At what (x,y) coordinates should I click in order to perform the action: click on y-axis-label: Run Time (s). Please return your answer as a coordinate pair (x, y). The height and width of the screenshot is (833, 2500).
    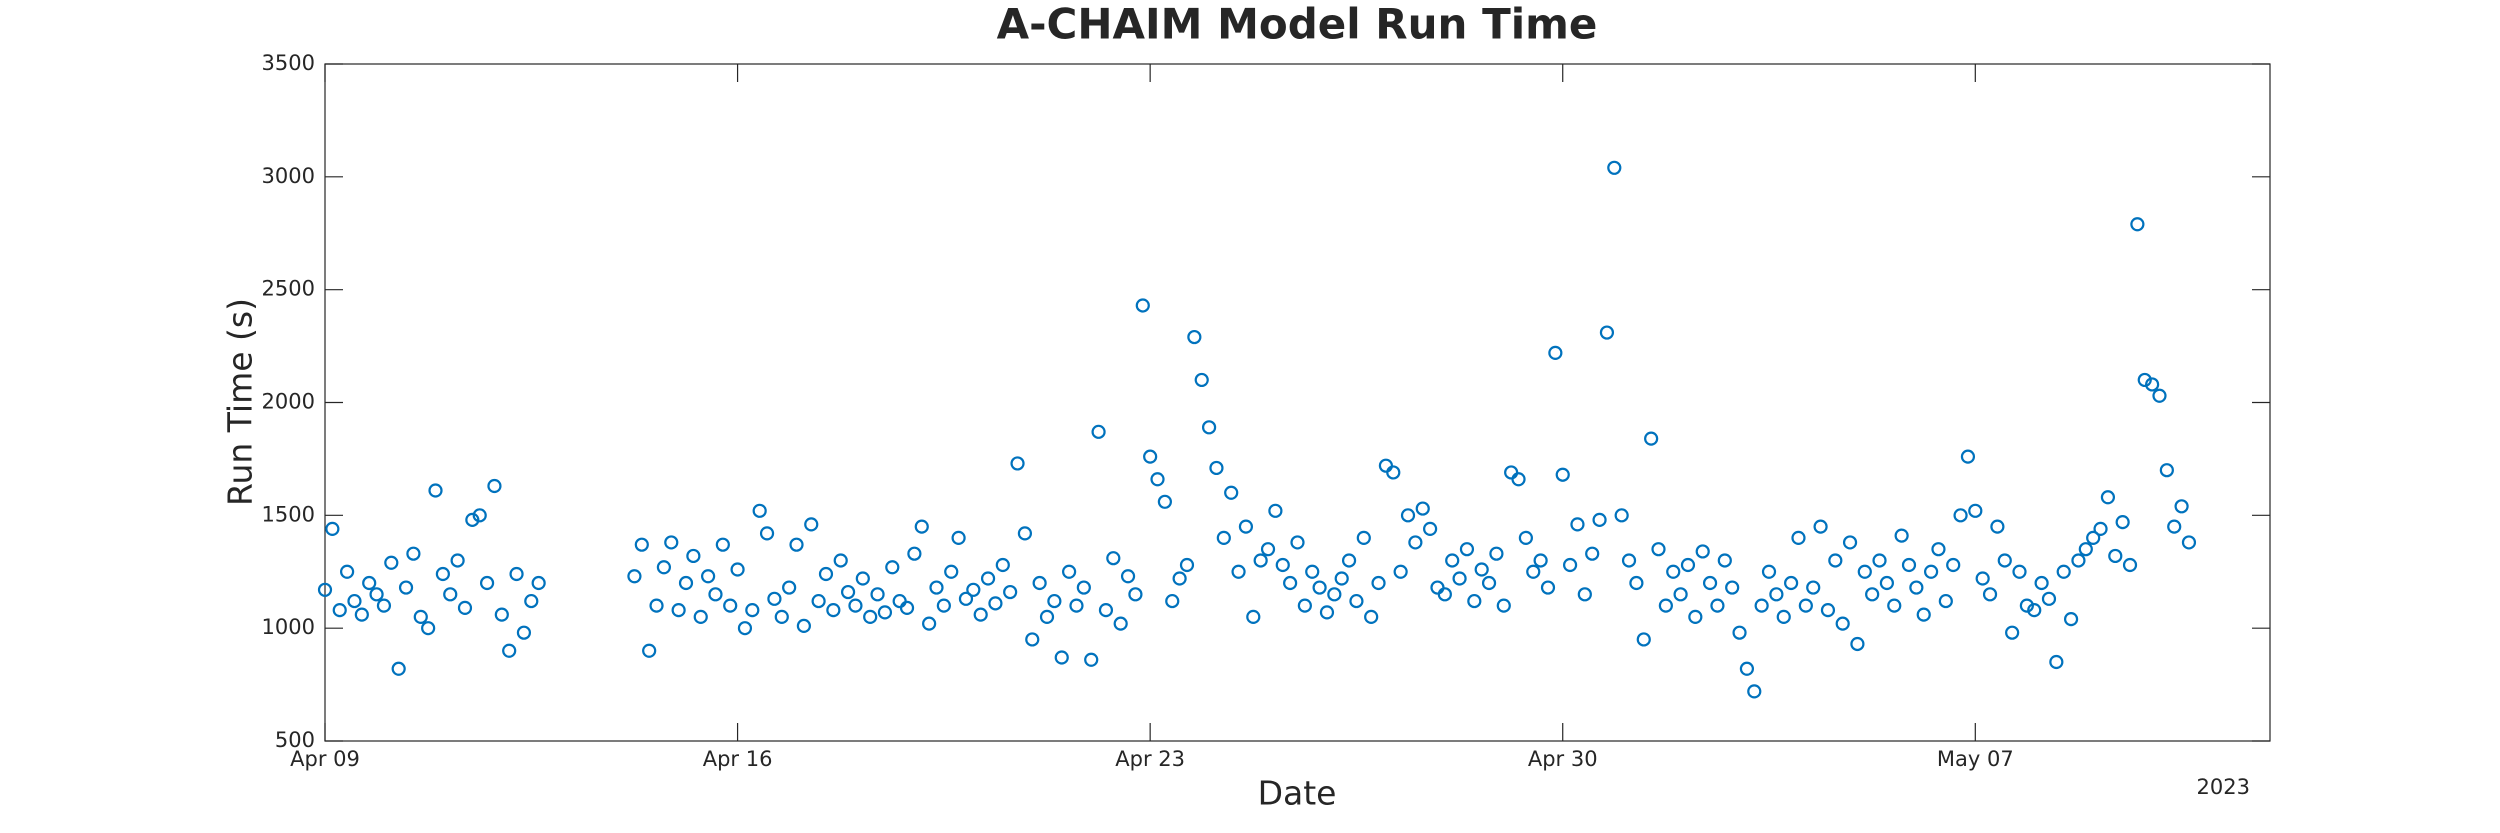
    Looking at the image, I should click on (240, 402).